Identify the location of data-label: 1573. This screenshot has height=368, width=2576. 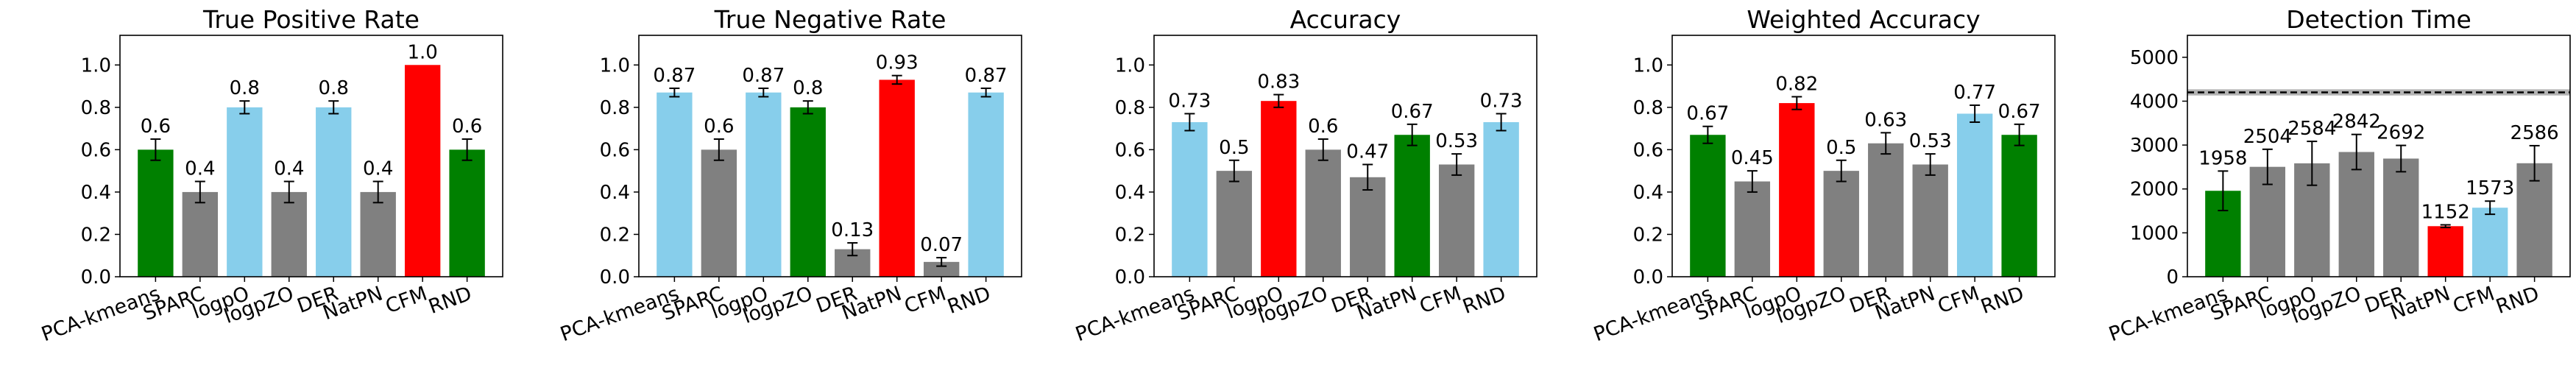
(2490, 188).